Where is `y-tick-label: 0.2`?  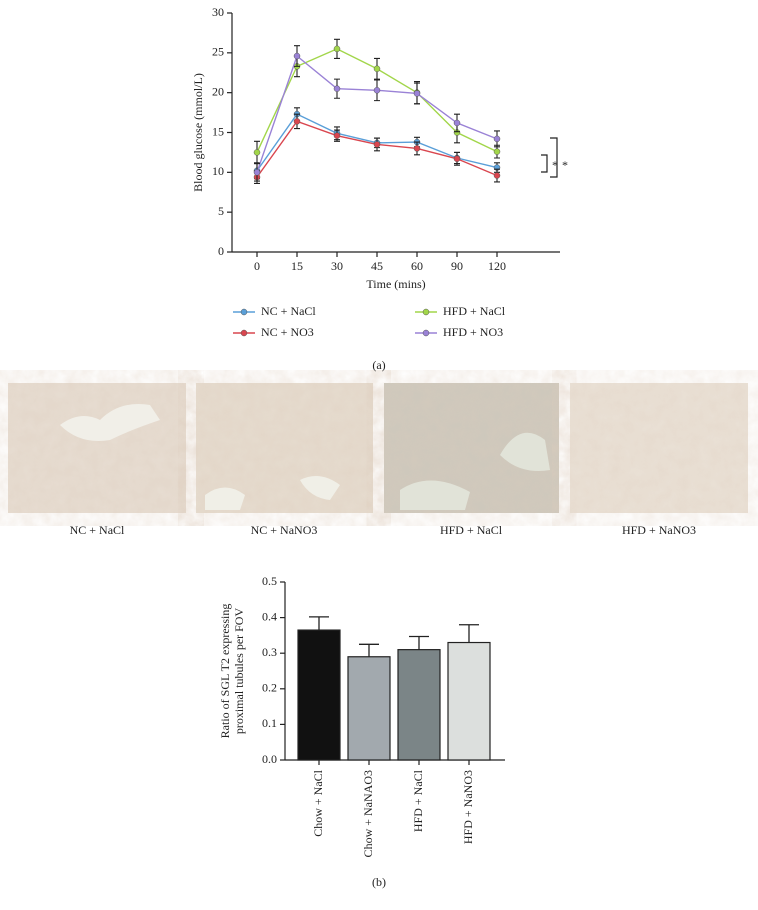 y-tick-label: 0.2 is located at coordinates (269, 688).